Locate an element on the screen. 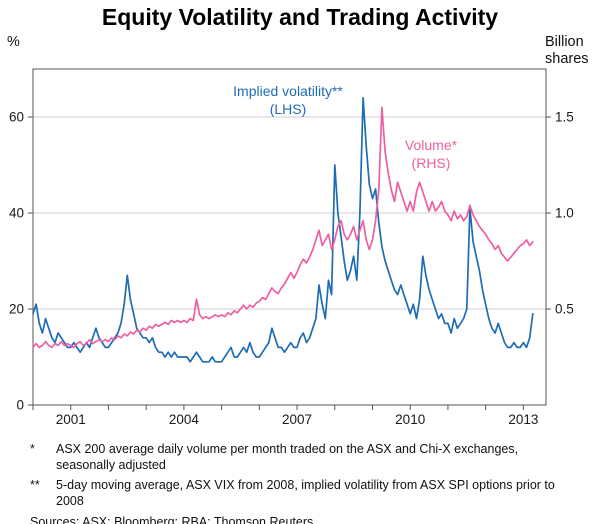 Image resolution: width=600 pixels, height=524 pixels. series-label-implied-volatility-axis: (LHS) is located at coordinates (288, 108).